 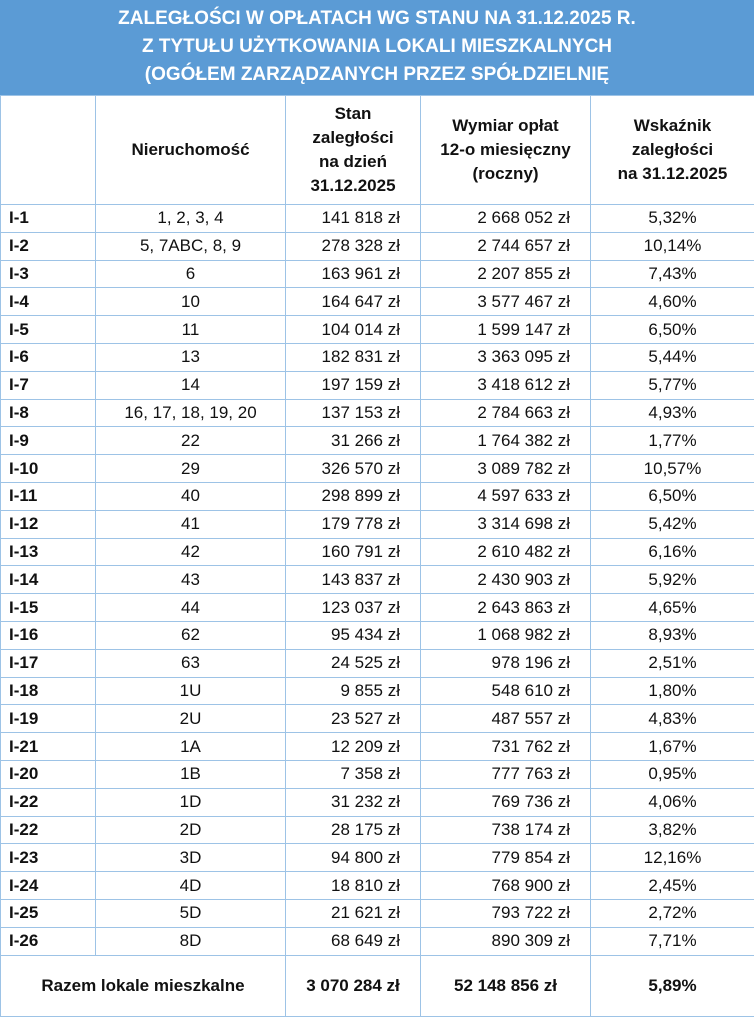 I want to click on cell: I-26, so click(x=48, y=941).